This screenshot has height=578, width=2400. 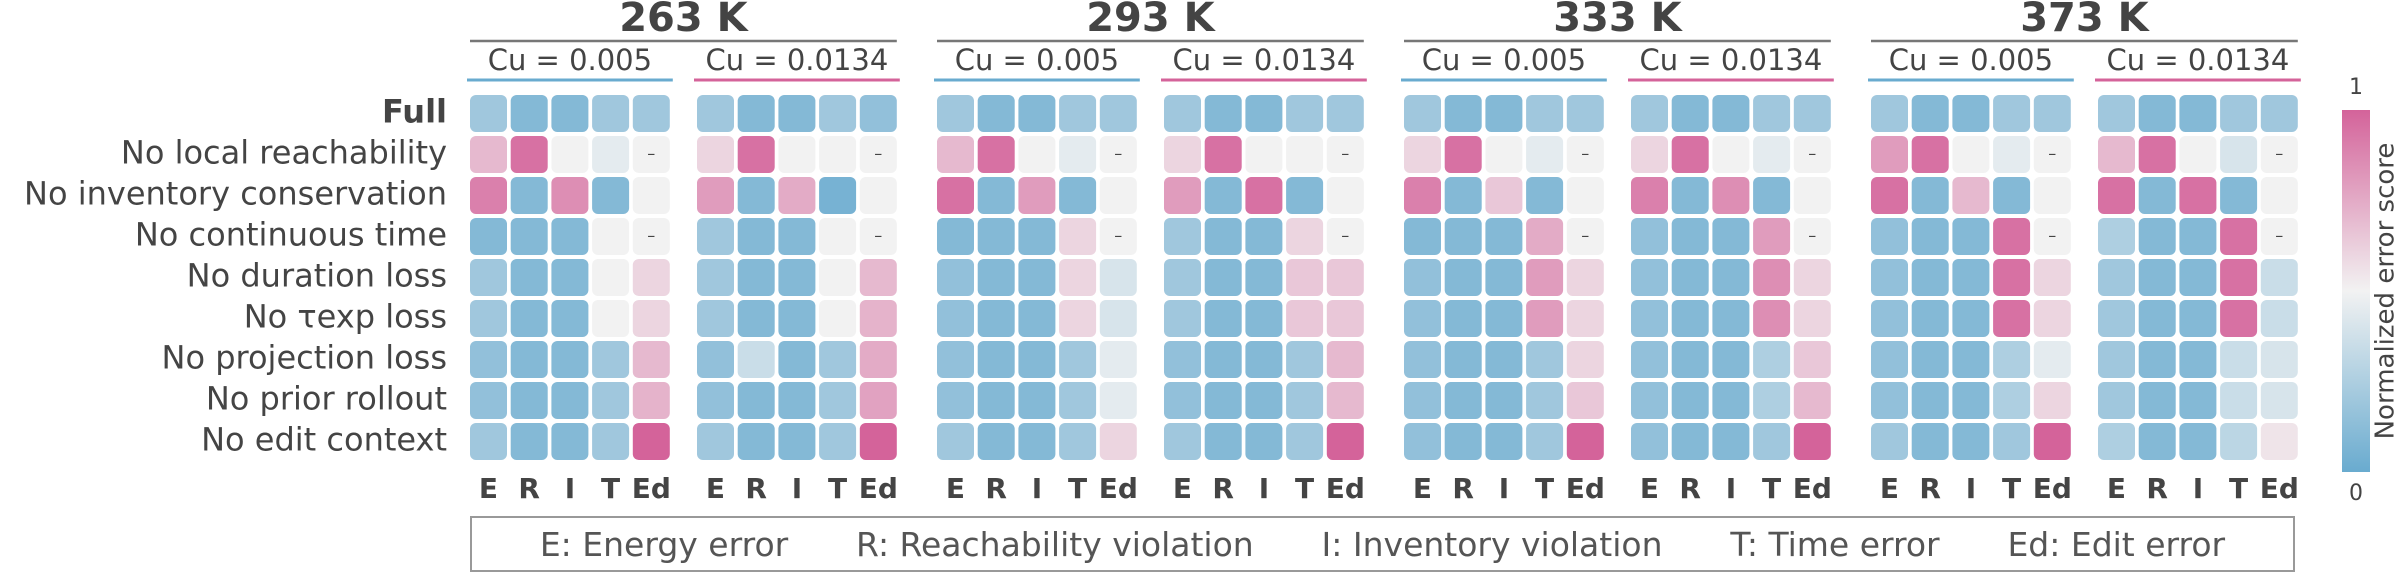 What do you see at coordinates (1422, 488) in the screenshot?
I see `column-label: E` at bounding box center [1422, 488].